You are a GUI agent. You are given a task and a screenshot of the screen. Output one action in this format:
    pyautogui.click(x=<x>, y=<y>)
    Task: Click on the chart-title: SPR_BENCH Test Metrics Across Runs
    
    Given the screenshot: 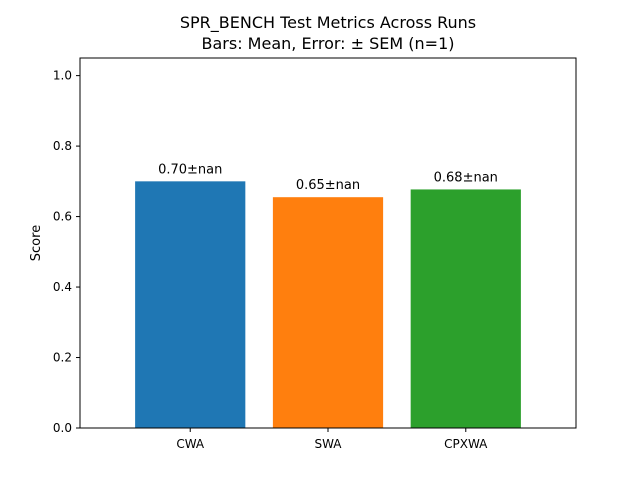 What is the action you would take?
    pyautogui.click(x=328, y=23)
    